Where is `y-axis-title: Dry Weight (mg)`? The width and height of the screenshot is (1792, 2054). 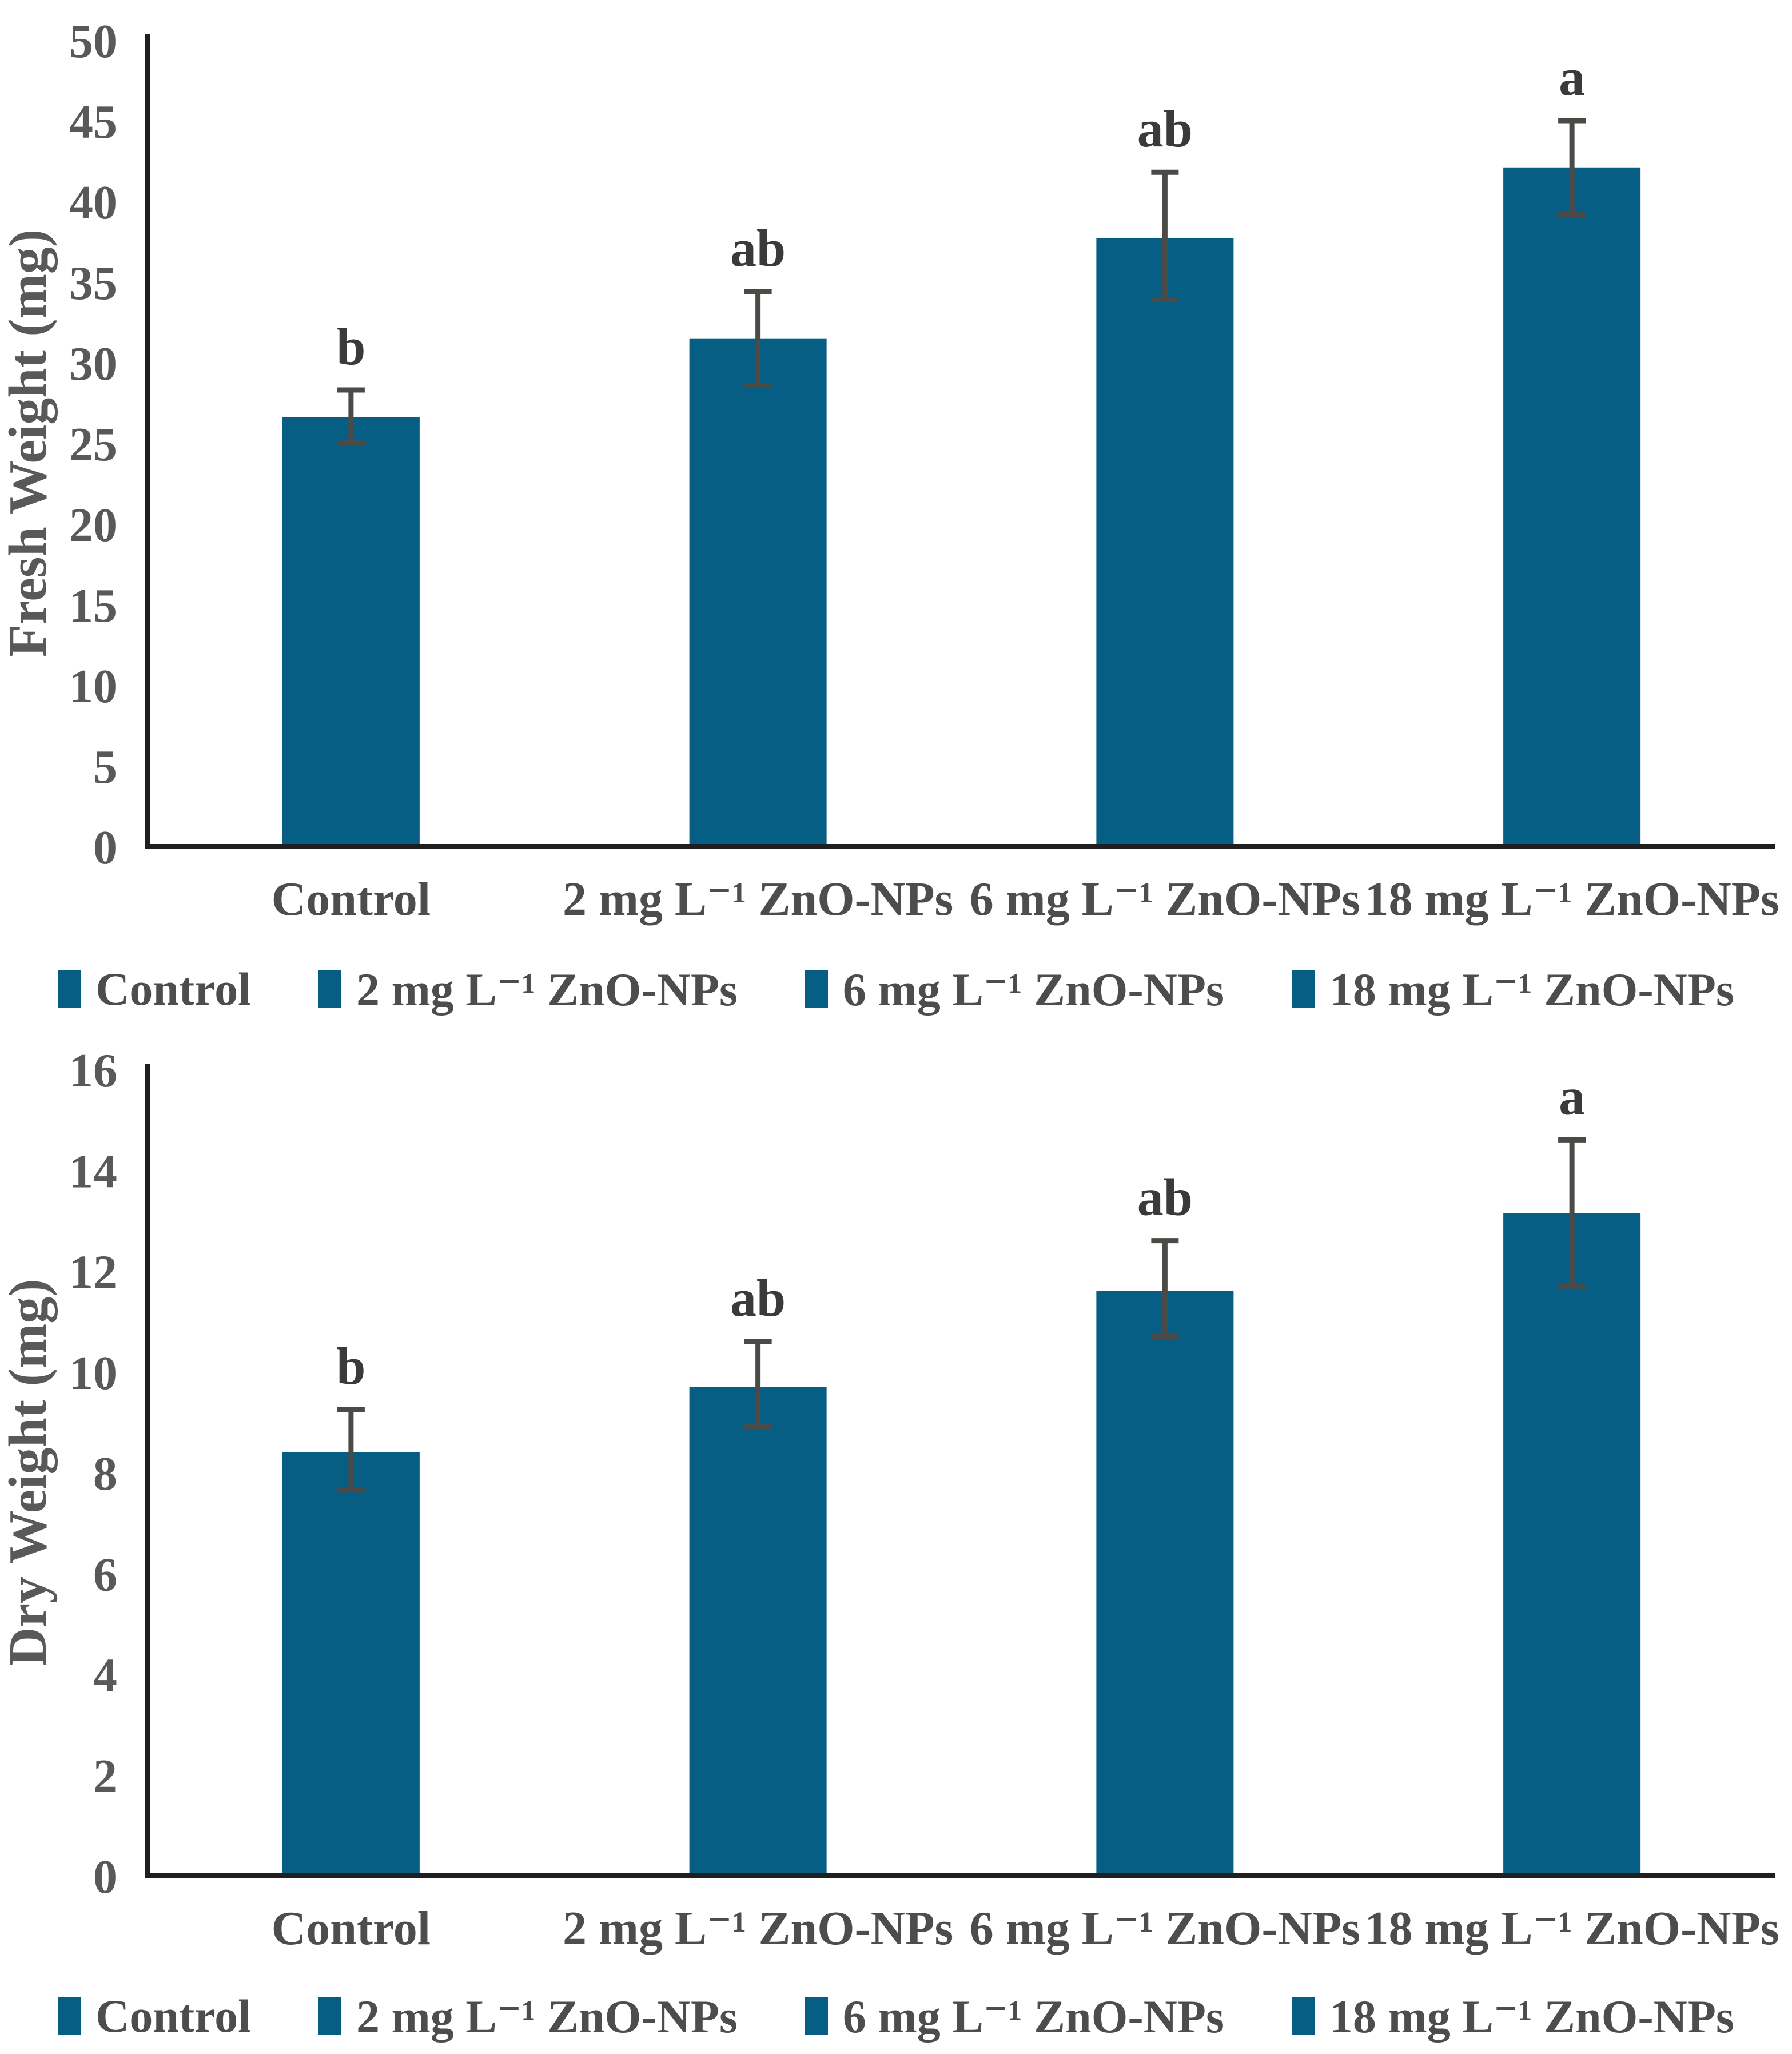
y-axis-title: Dry Weight (mg) is located at coordinates (29, 1472).